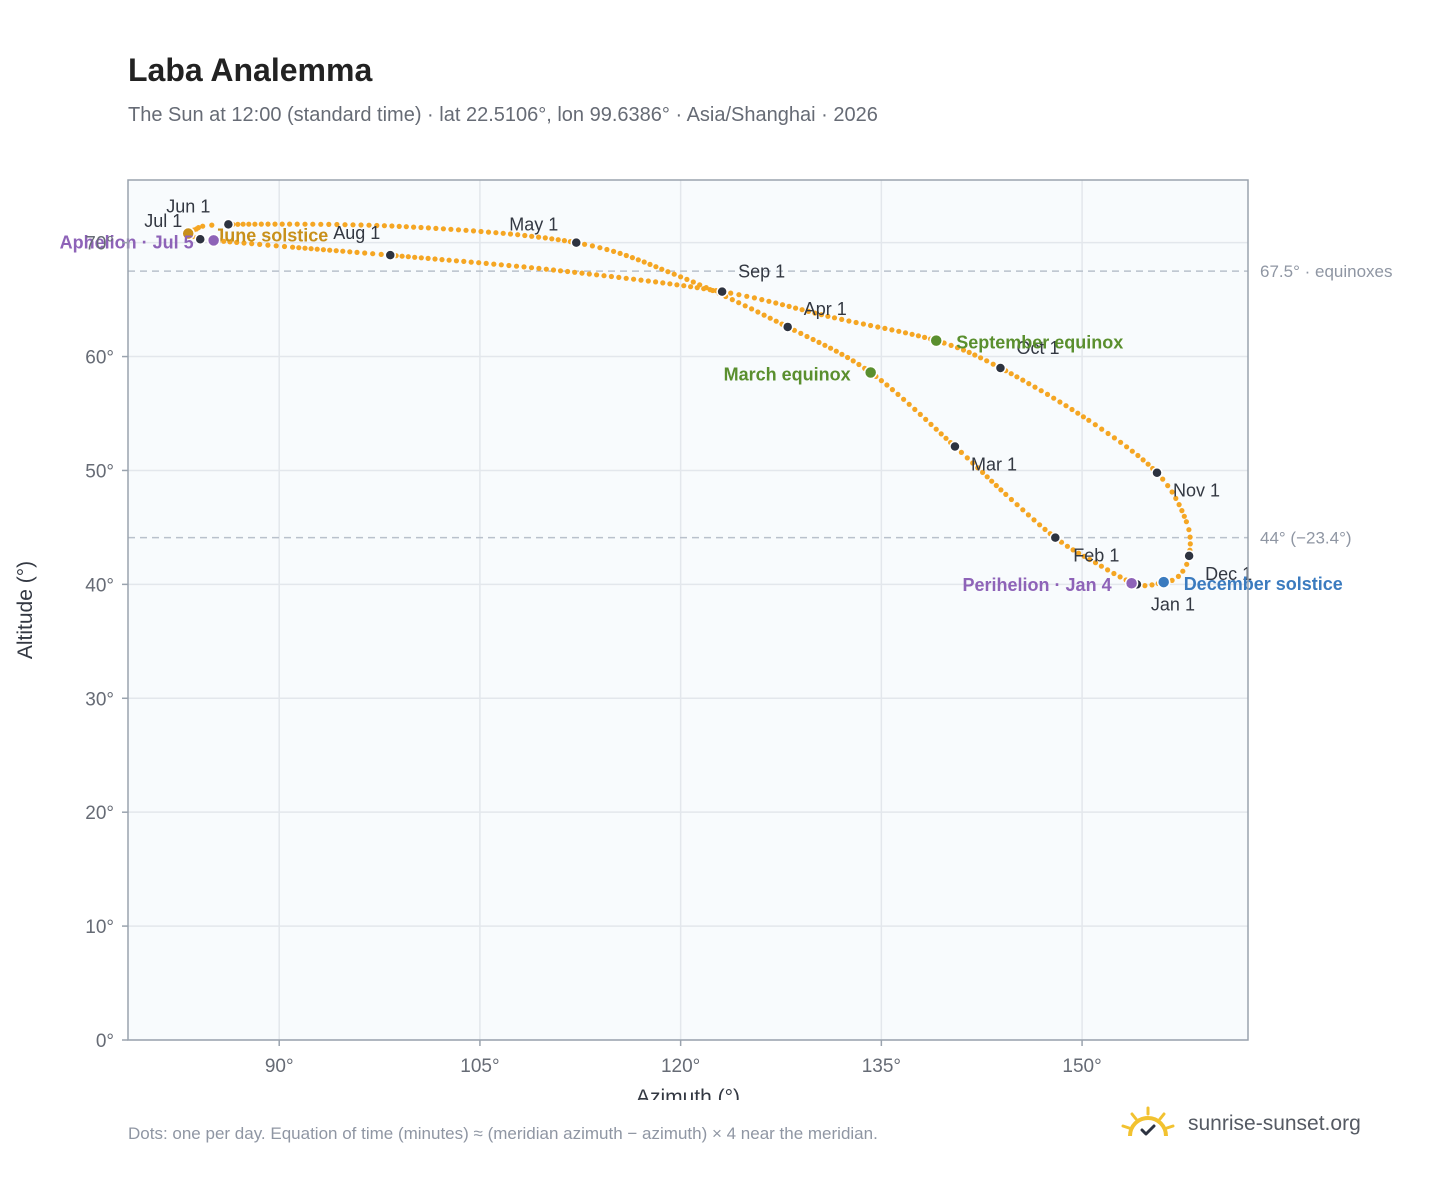 The image size is (1448, 1188). Describe the element at coordinates (250, 70) in the screenshot. I see `chart-title: Laba Analemma` at that location.